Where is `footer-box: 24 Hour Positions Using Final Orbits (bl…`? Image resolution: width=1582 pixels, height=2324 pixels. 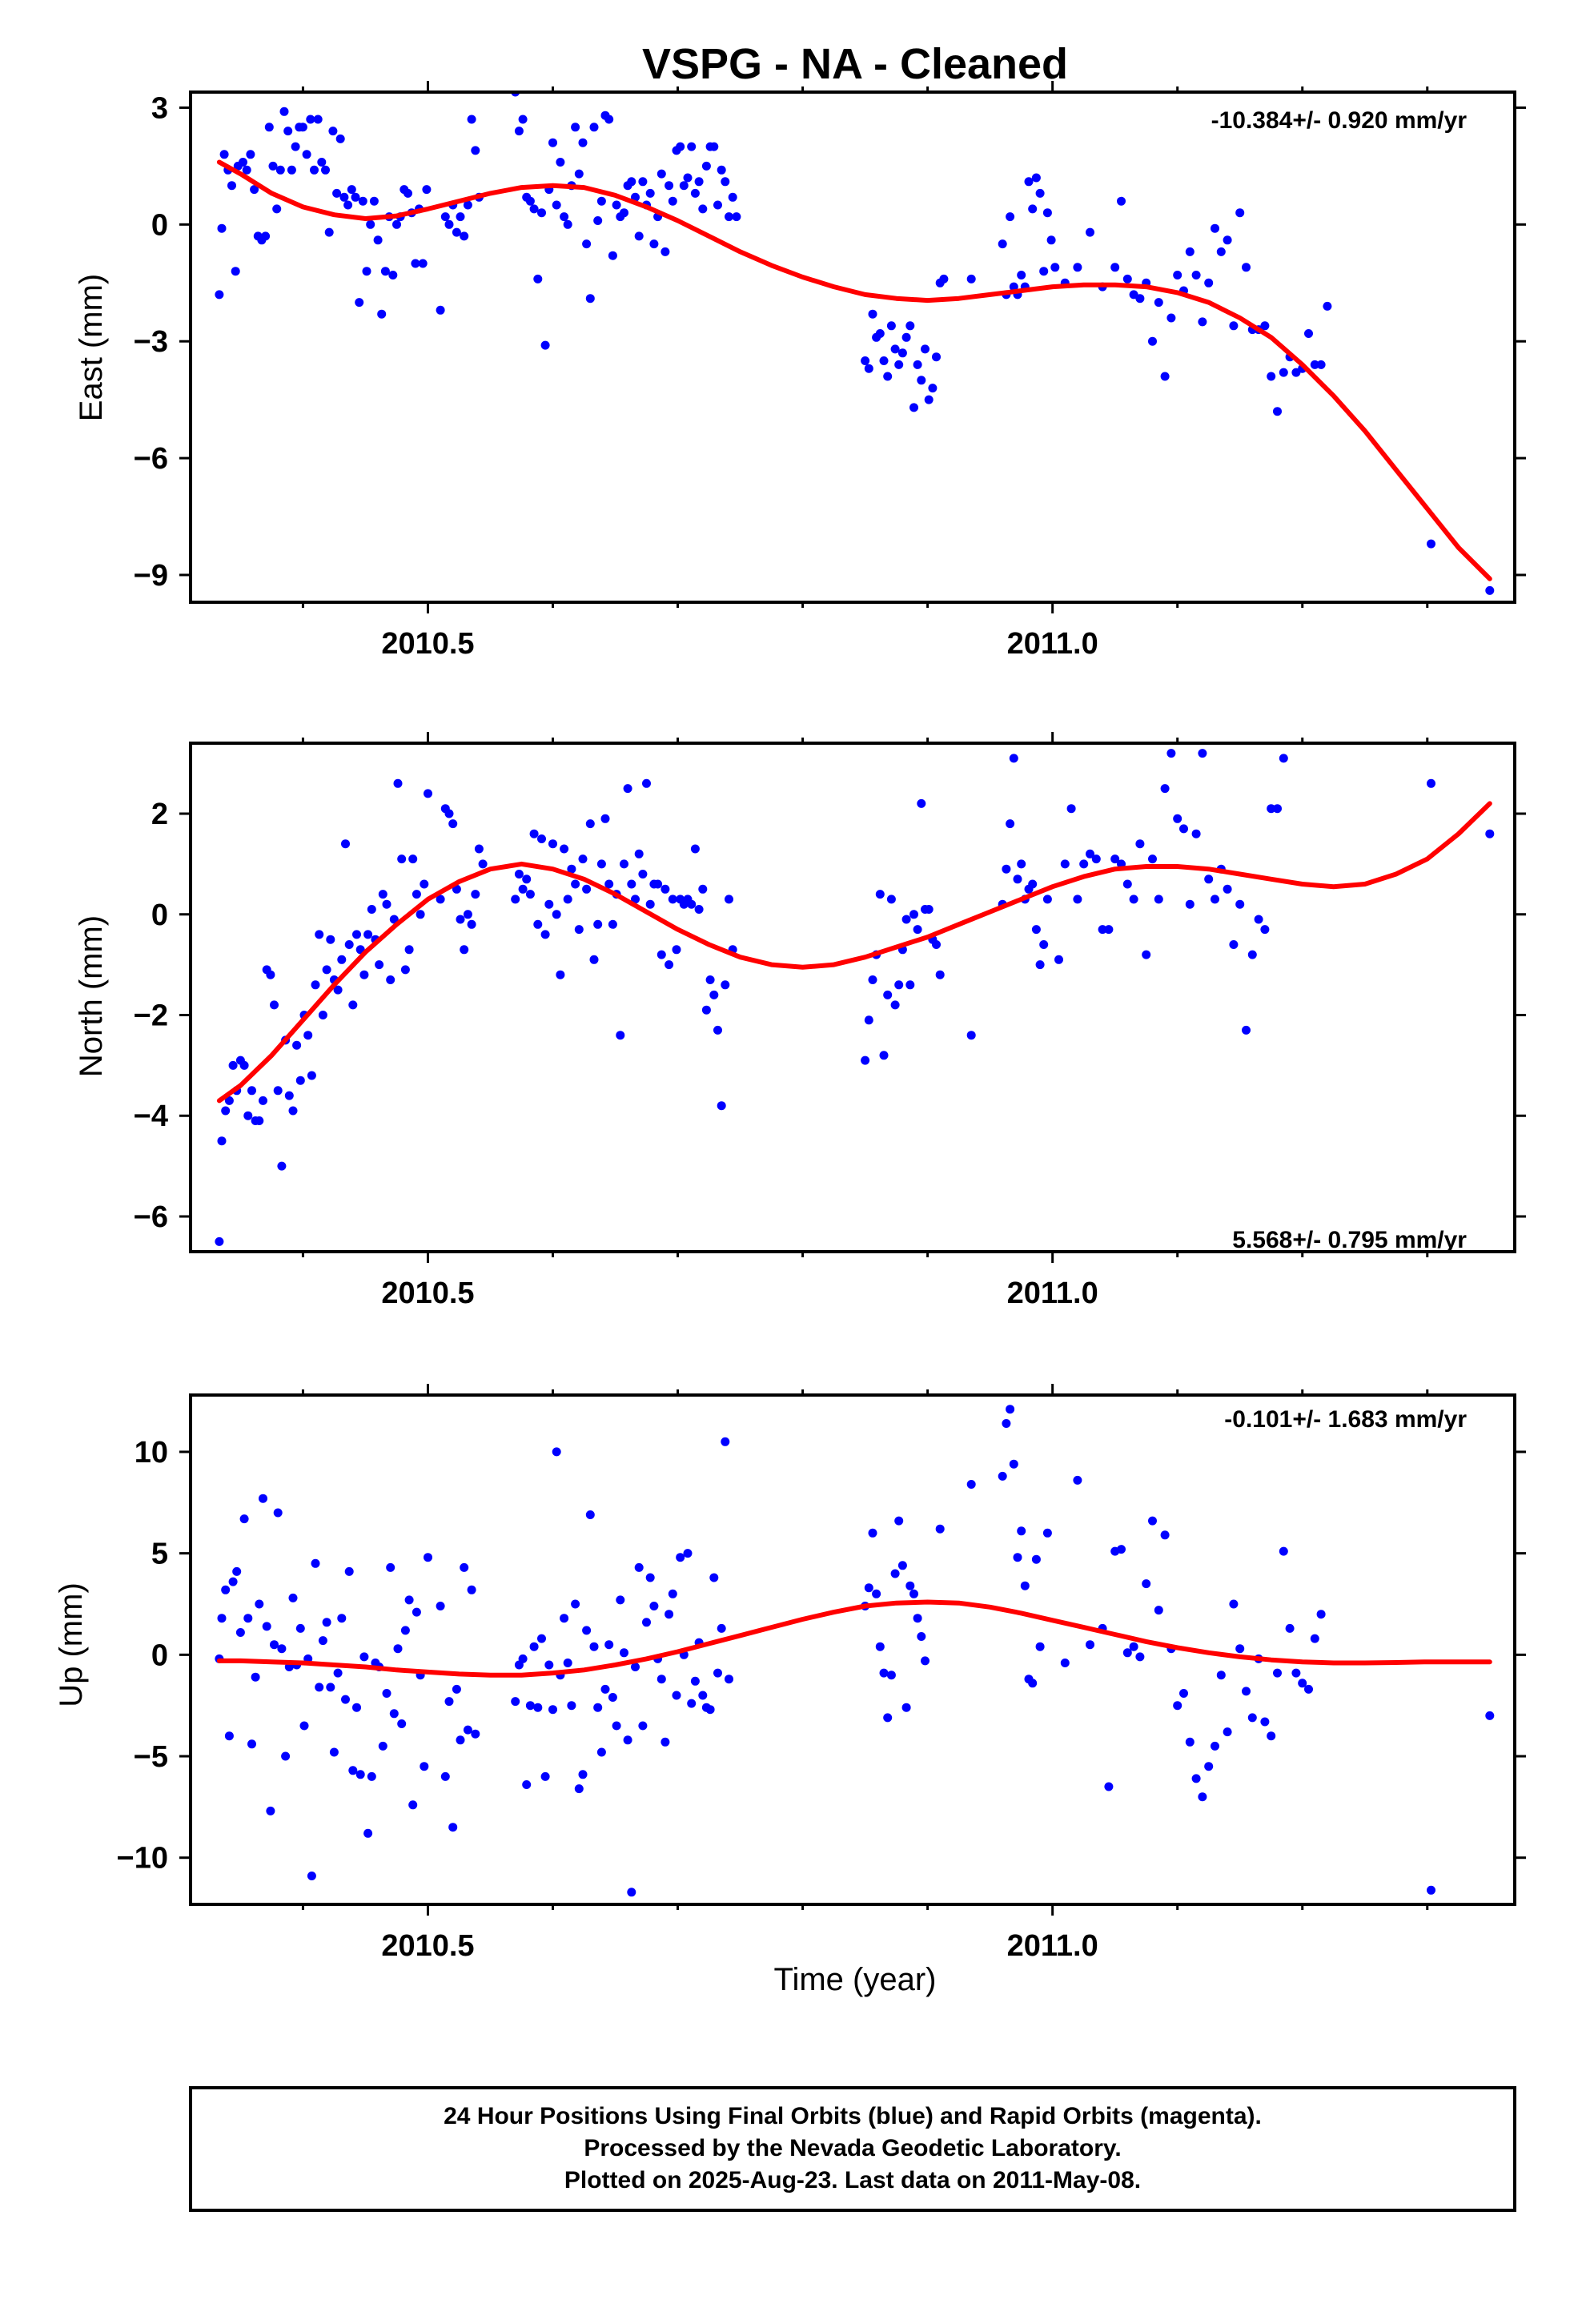
footer-box: 24 Hour Positions Using Final Orbits (bl… is located at coordinates (852, 2149).